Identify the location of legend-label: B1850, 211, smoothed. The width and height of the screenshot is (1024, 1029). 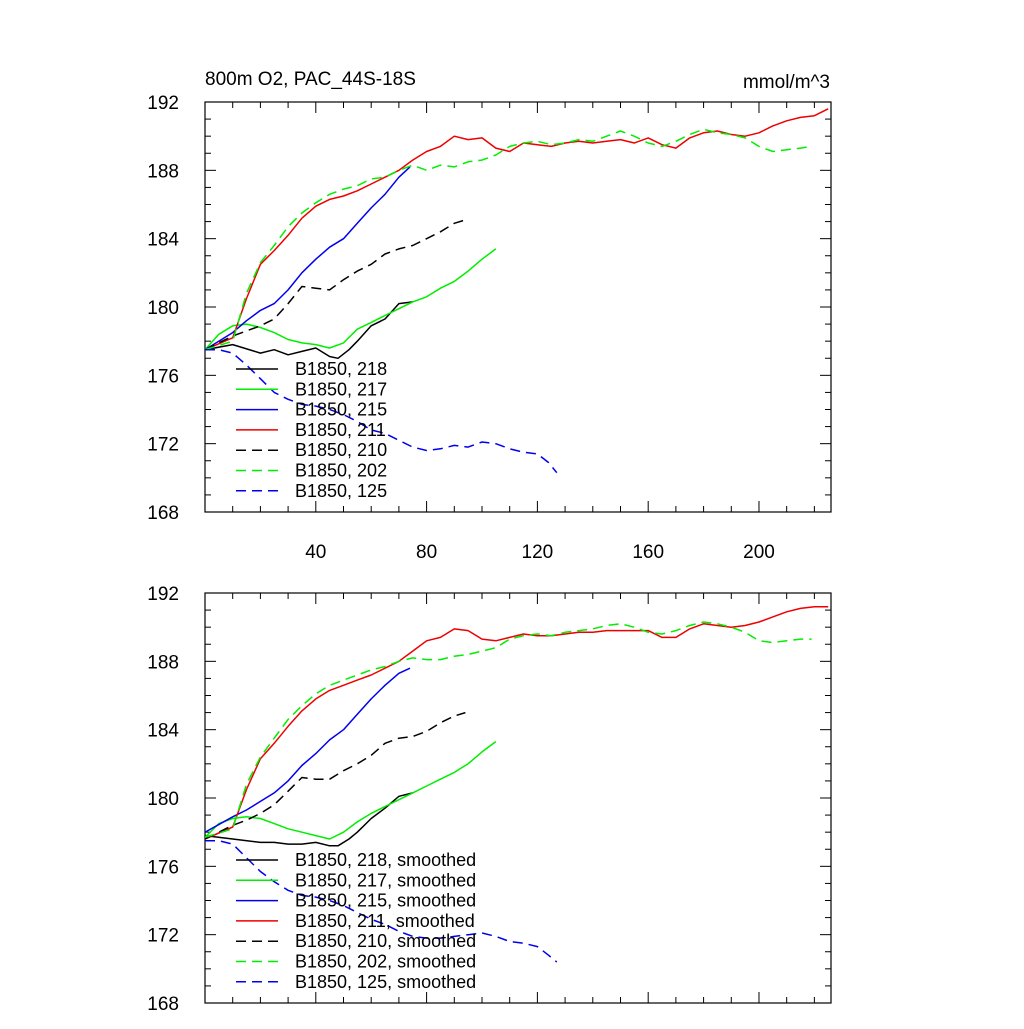
(385, 921).